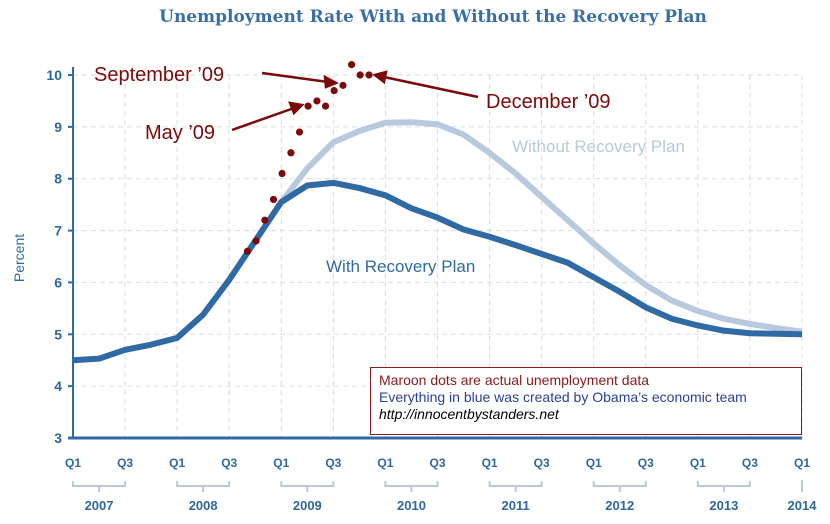 The height and width of the screenshot is (524, 830). What do you see at coordinates (295, 77) in the screenshot?
I see `arrow-september` at bounding box center [295, 77].